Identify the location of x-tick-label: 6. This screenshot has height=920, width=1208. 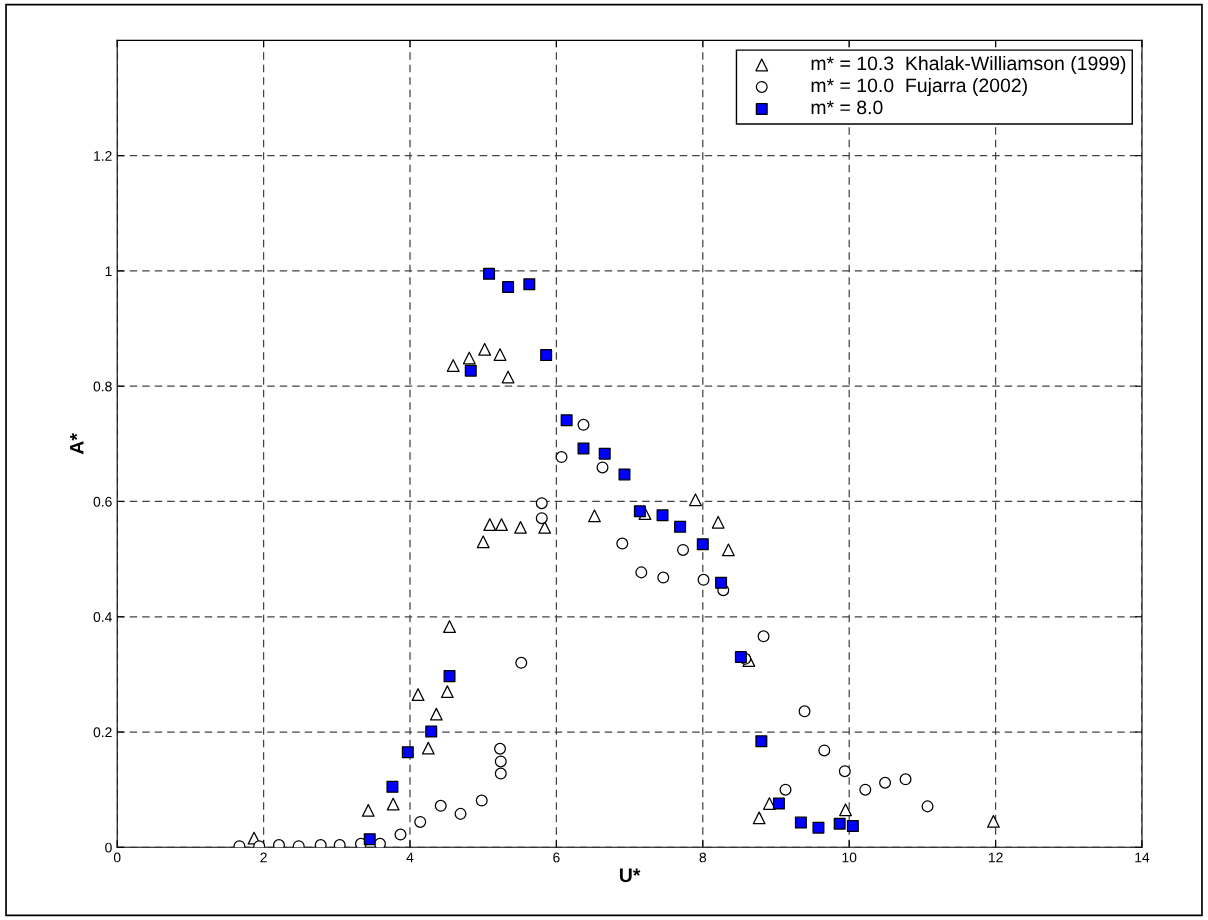
(556, 857).